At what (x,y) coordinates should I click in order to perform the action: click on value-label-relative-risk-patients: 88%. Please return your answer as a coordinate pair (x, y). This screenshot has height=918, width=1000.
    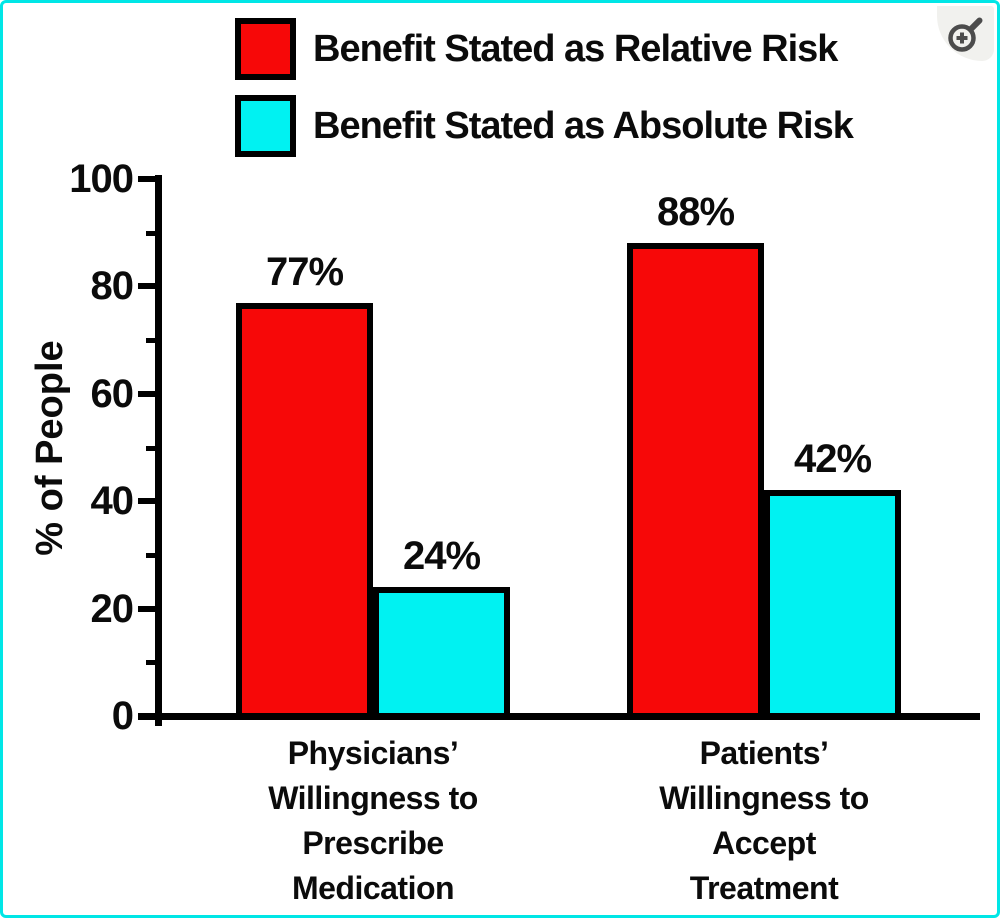
    Looking at the image, I should click on (695, 212).